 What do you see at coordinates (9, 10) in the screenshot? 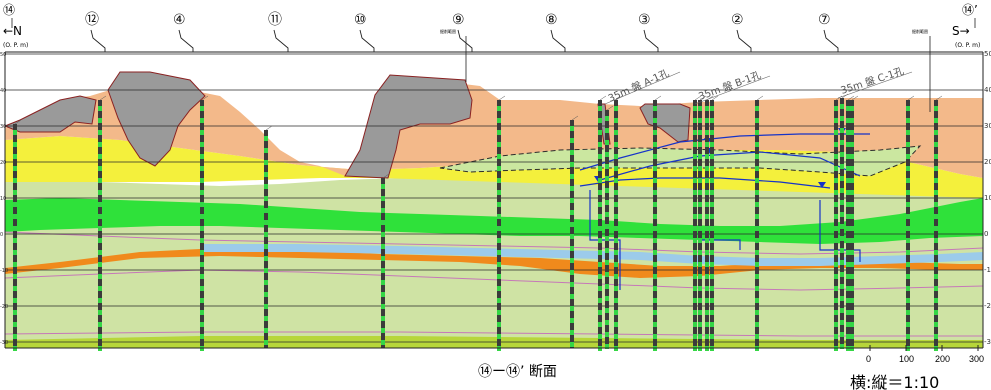
I see `left-end-label: ⑭` at bounding box center [9, 10].